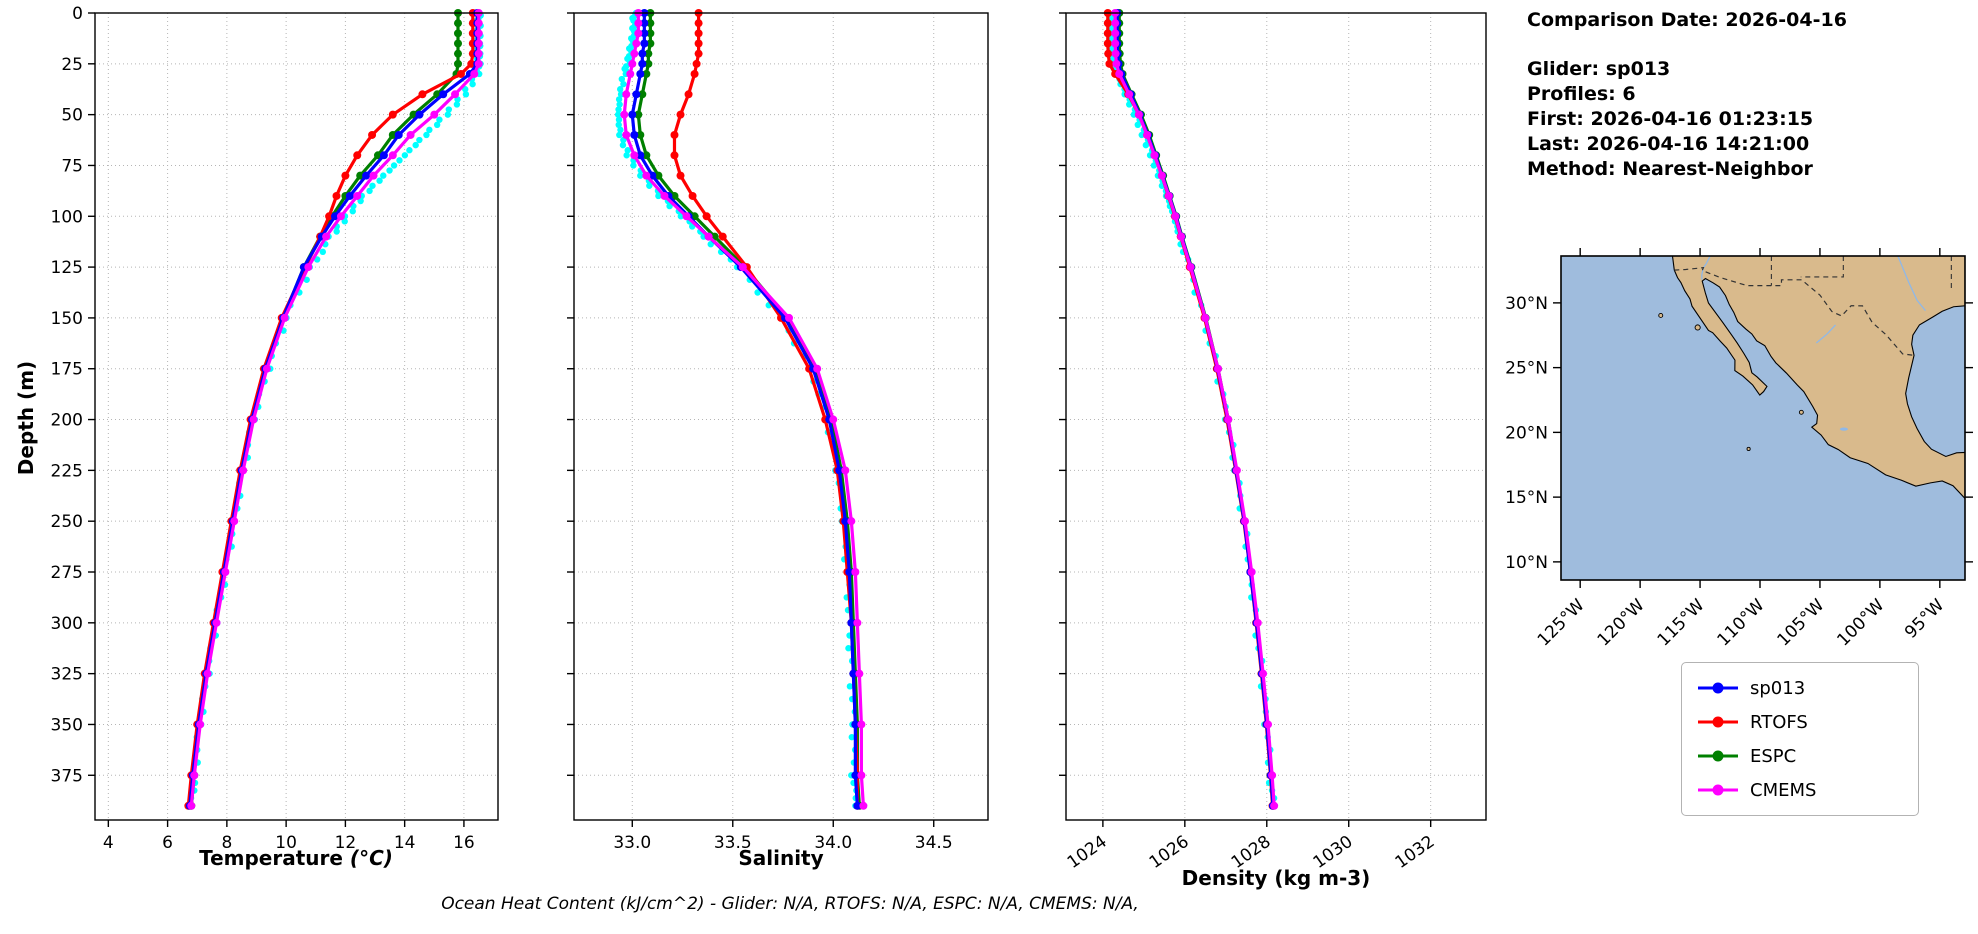 The width and height of the screenshot is (1978, 934). I want to click on last-profile-time-text: Last: 2026-04-16 14:21:00, so click(1668, 144).